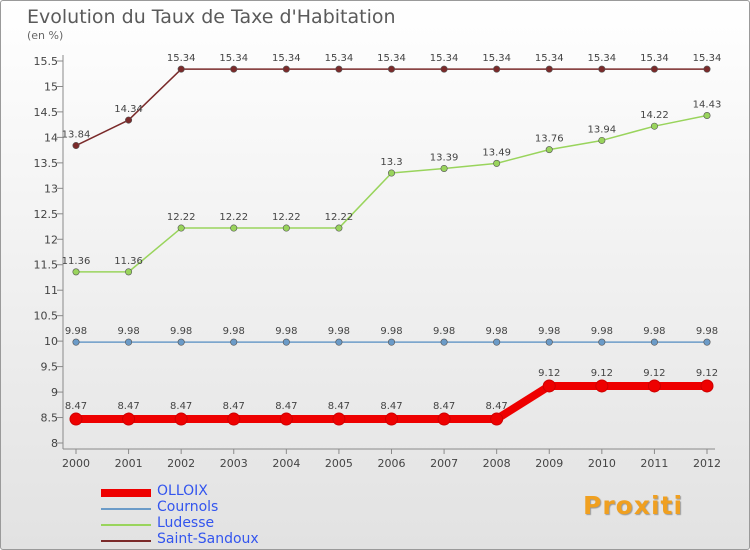 This screenshot has width=750, height=550. What do you see at coordinates (211, 17) in the screenshot?
I see `chart-title: Evolution du Taux de Taxe d'Habitation` at bounding box center [211, 17].